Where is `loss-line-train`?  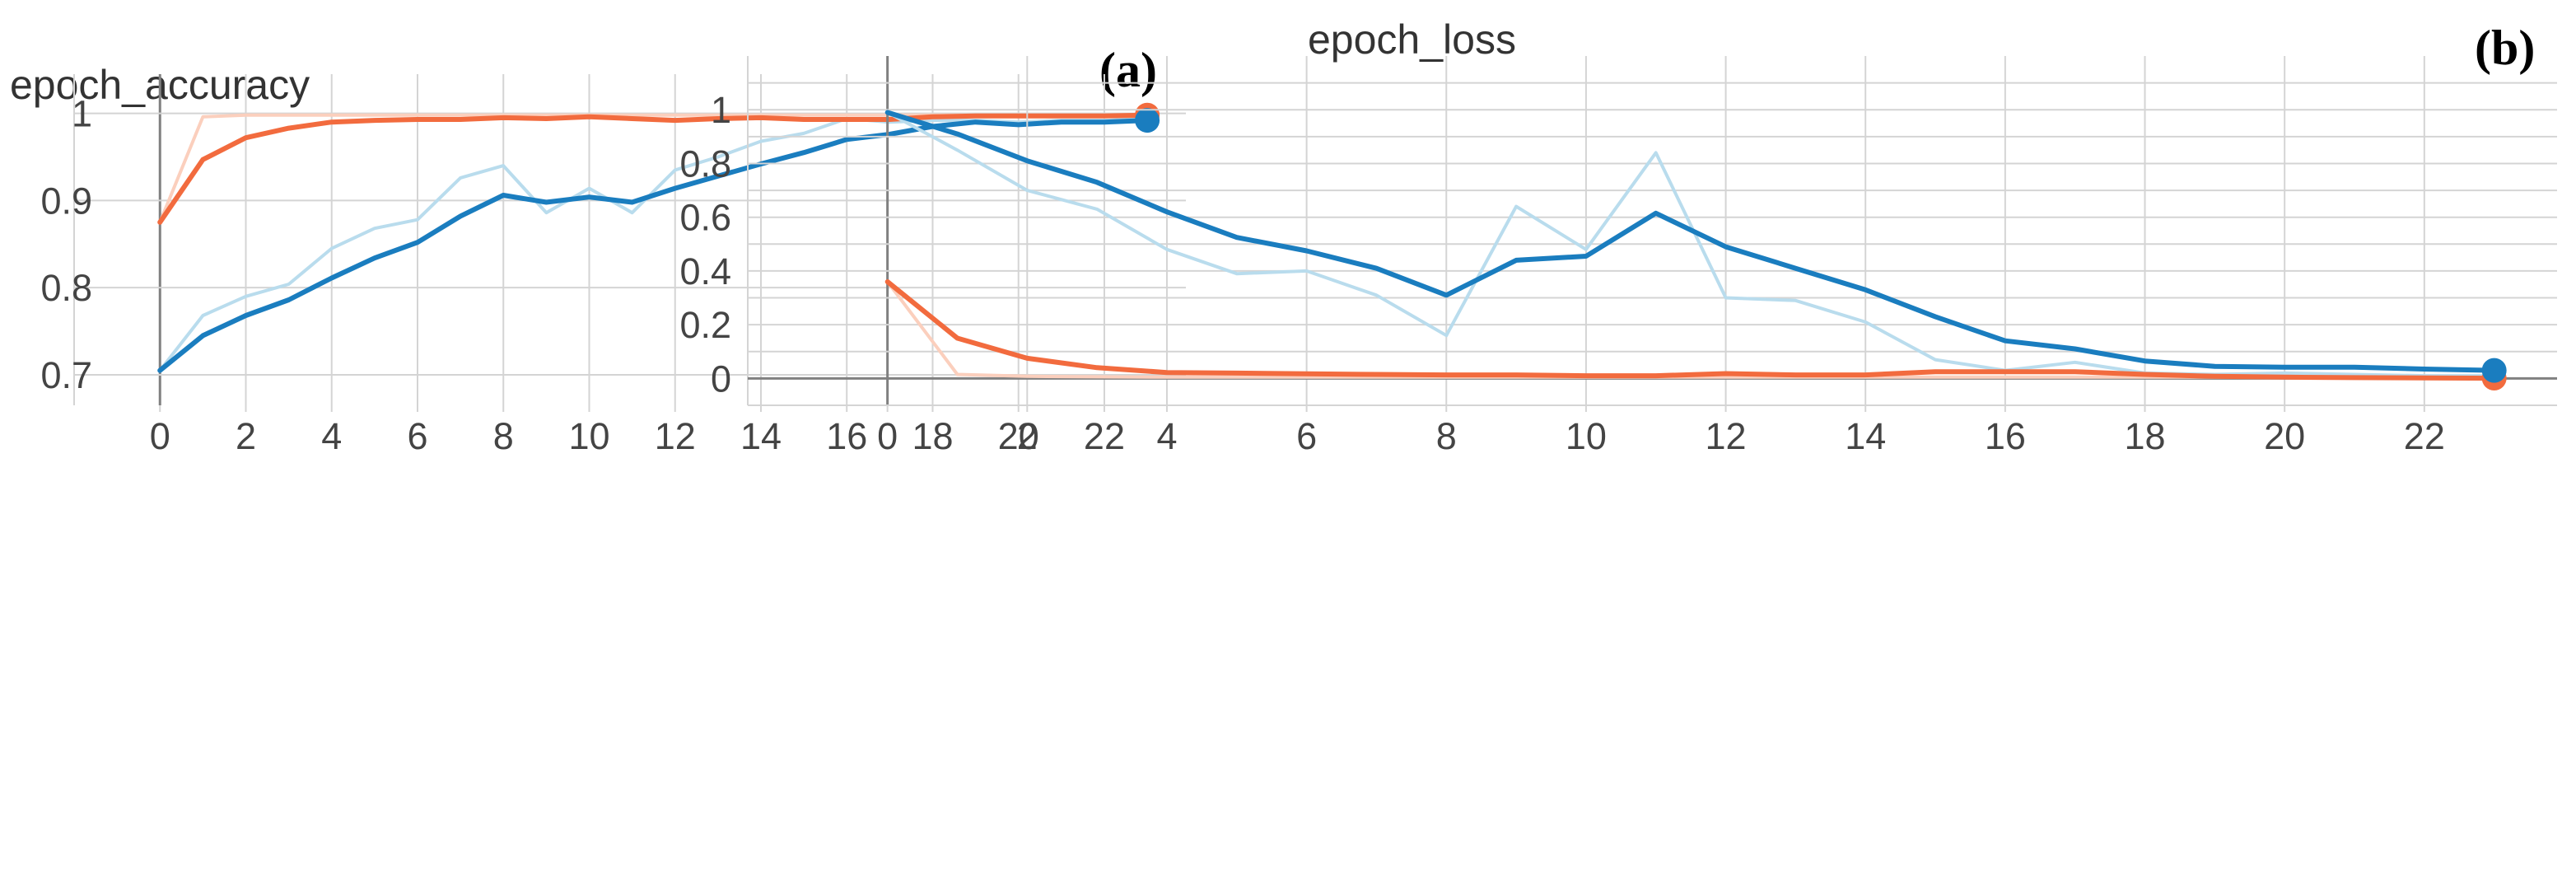 loss-line-train is located at coordinates (1690, 330).